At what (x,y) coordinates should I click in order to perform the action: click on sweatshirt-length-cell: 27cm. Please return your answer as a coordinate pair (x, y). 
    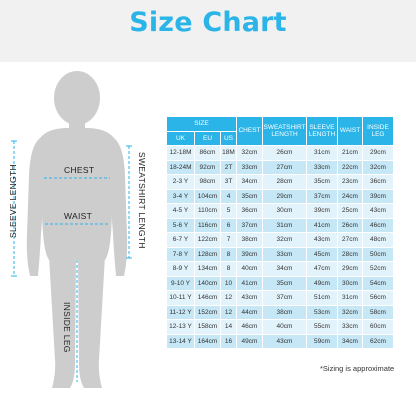
    Looking at the image, I should click on (284, 167).